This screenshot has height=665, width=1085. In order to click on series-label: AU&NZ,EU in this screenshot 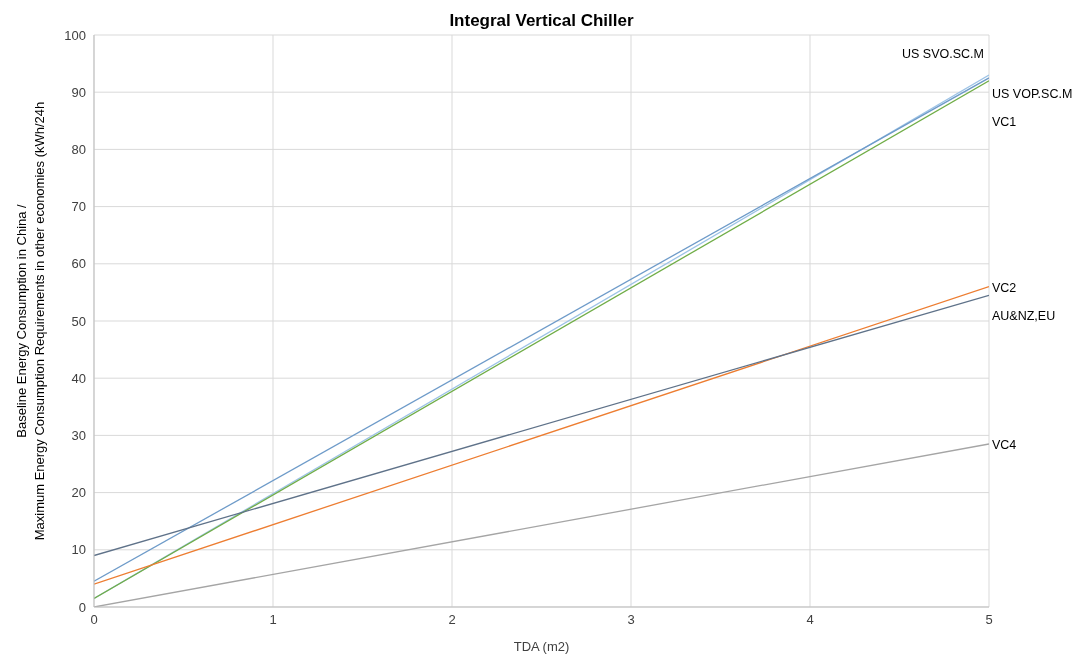, I will do `click(1024, 315)`.